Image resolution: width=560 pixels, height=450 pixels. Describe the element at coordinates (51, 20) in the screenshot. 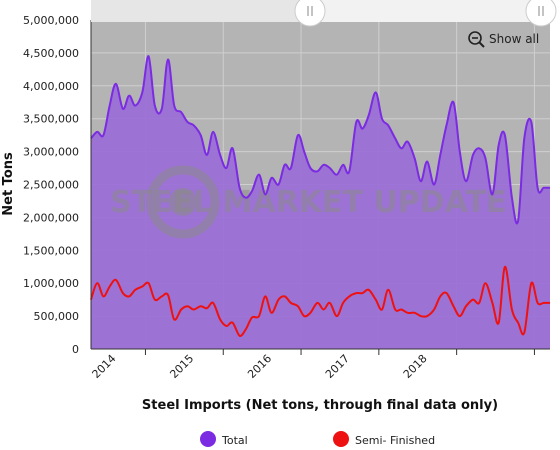

I see `y-tick-label: 5,000,000` at that location.